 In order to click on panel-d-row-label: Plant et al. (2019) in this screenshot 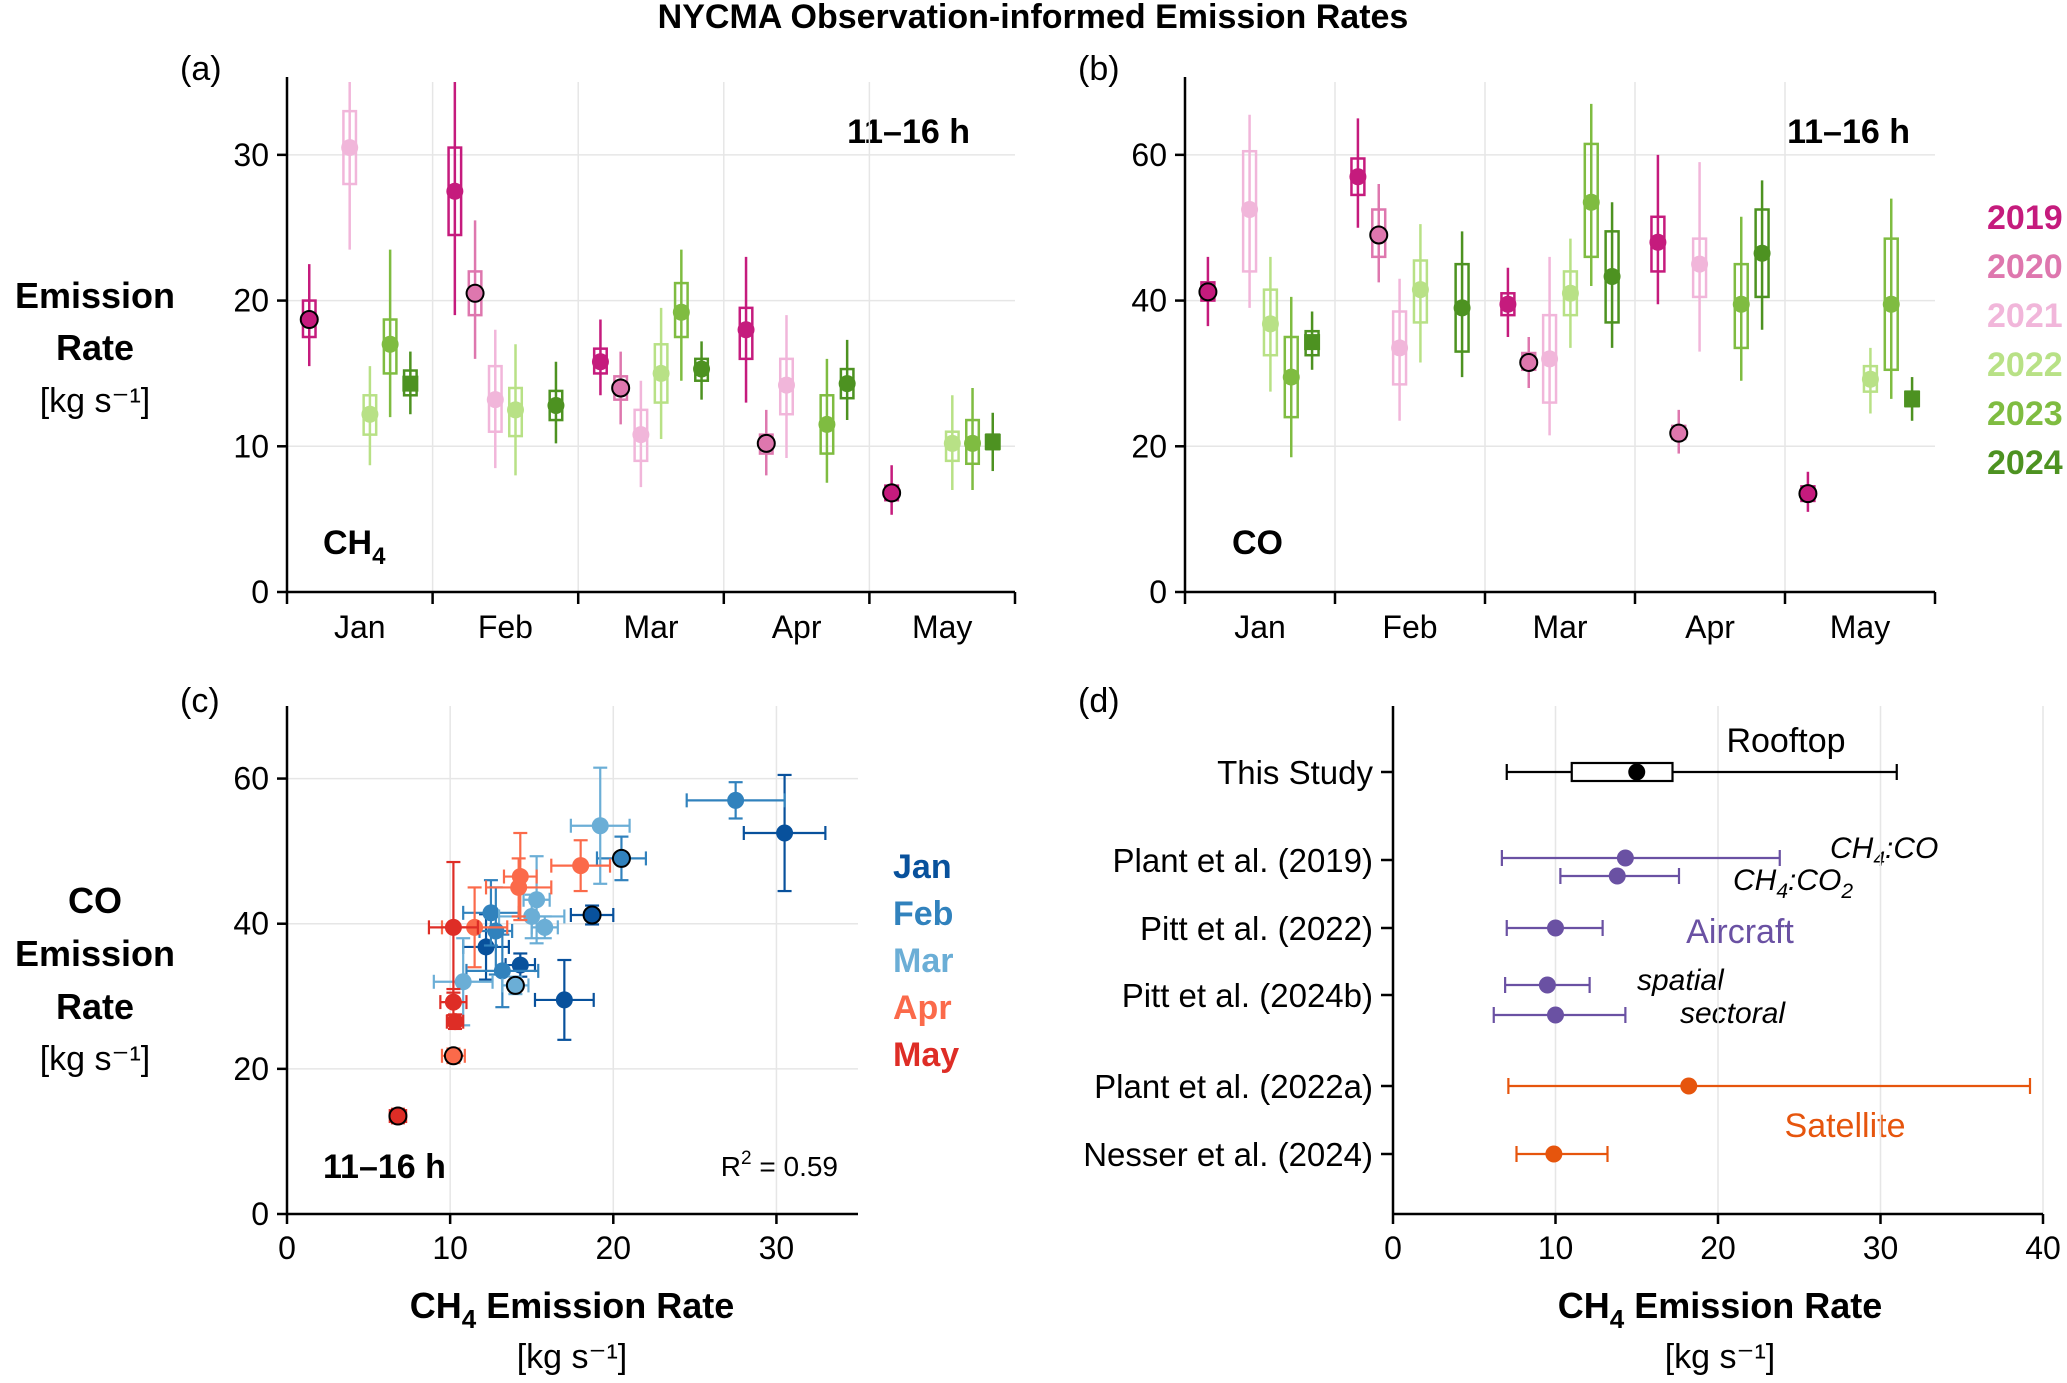, I will do `click(1243, 860)`.